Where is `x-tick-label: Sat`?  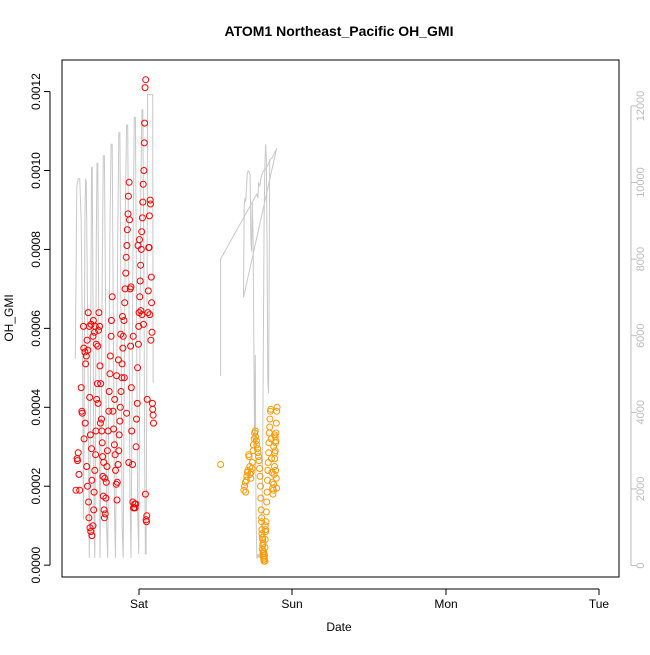
x-tick-label: Sat is located at coordinates (139, 604).